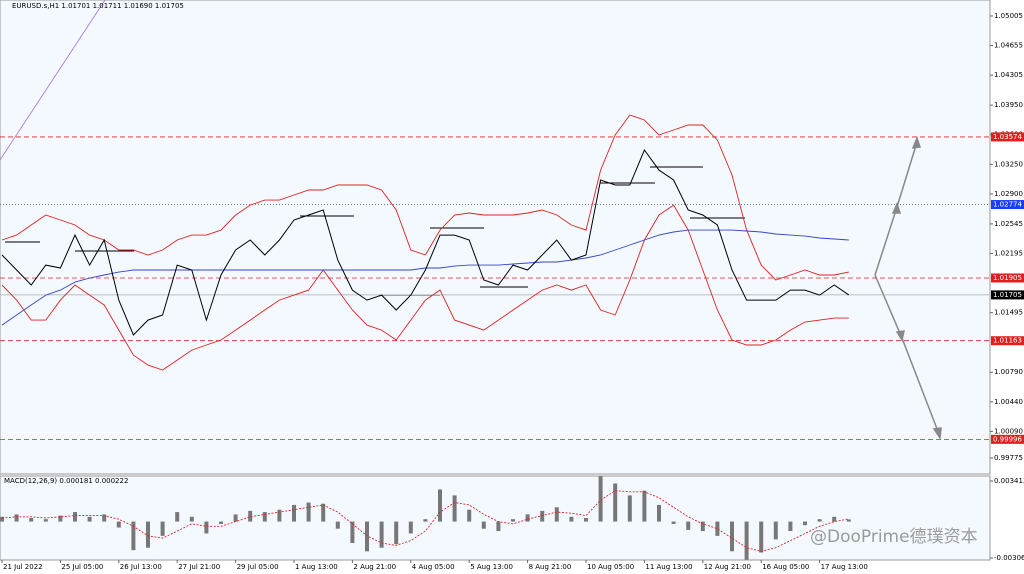  Describe the element at coordinates (199, 567) in the screenshot. I see `x-tick-label: 27 Jul 21:00` at that location.